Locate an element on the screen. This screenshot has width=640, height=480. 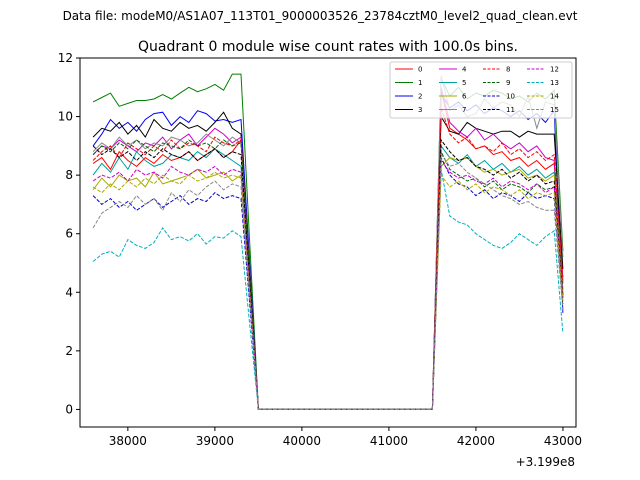
x-tick-label: 41000 is located at coordinates (389, 441).